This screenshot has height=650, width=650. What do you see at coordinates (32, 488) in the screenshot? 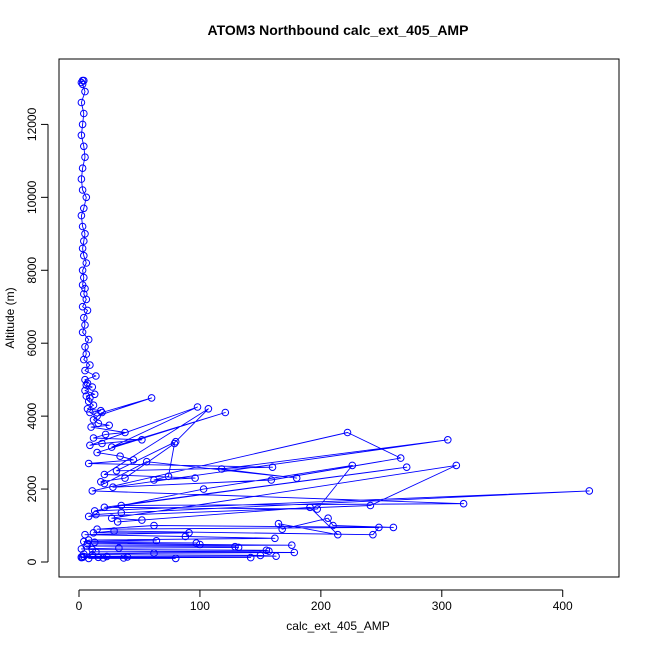
I see `y-tick-label: 2000` at bounding box center [32, 488].